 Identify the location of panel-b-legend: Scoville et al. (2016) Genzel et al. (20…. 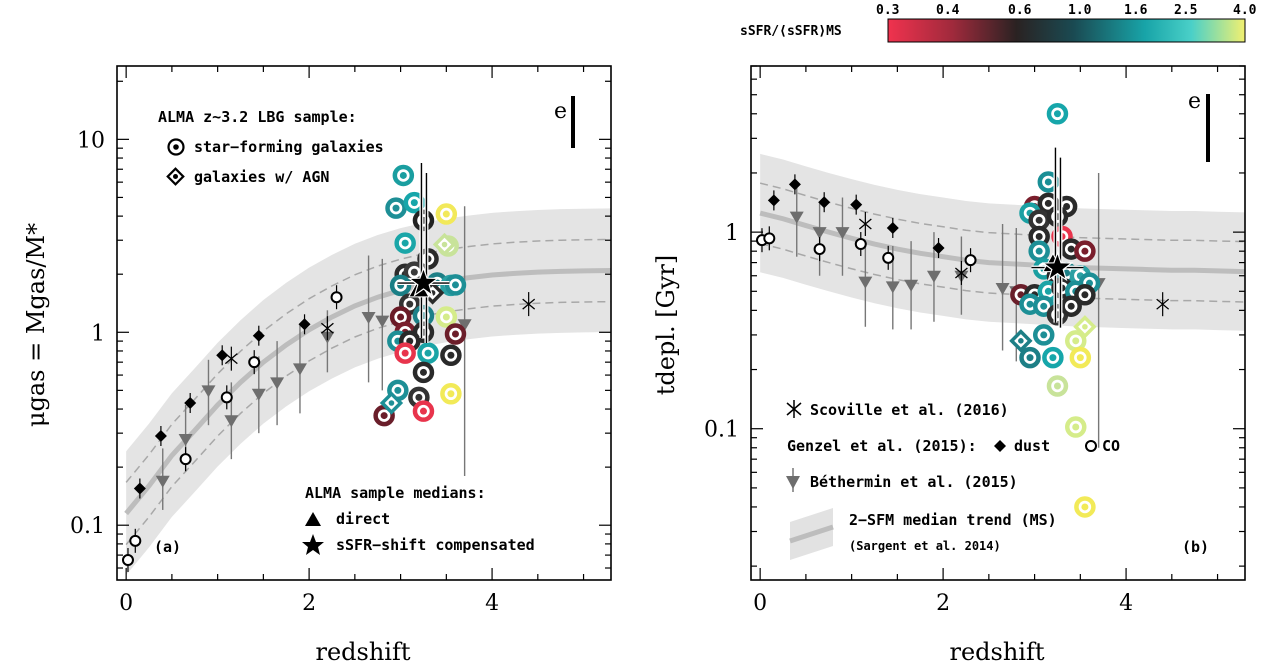
(953, 480).